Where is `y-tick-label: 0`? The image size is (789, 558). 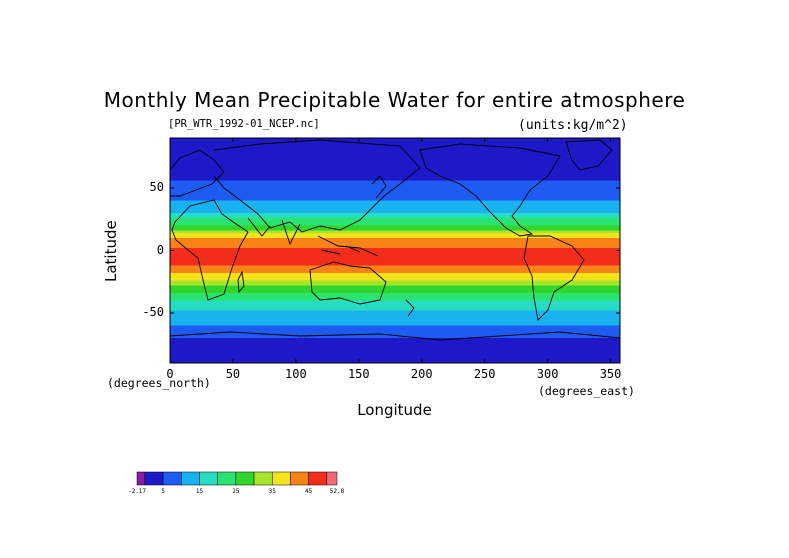 y-tick-label: 0 is located at coordinates (160, 249).